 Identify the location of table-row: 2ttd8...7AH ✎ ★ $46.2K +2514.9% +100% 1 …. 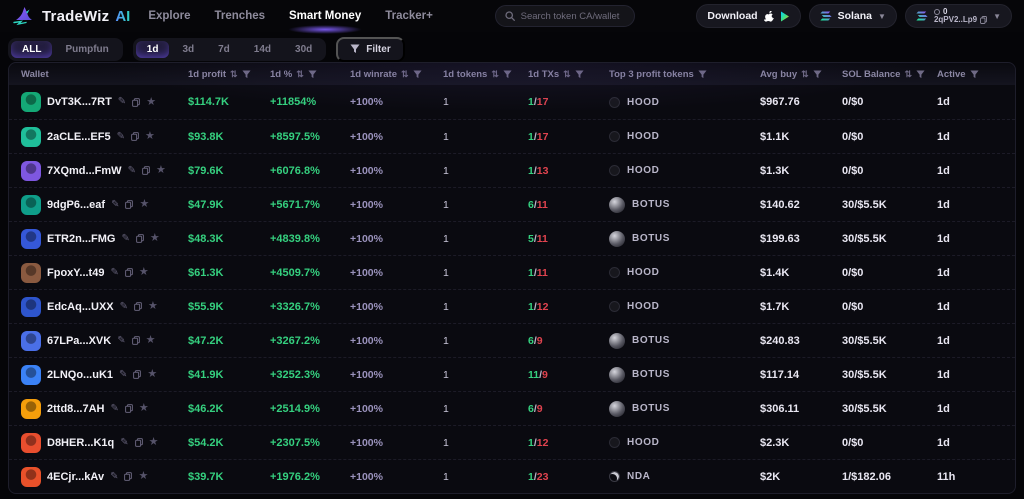
(512, 408).